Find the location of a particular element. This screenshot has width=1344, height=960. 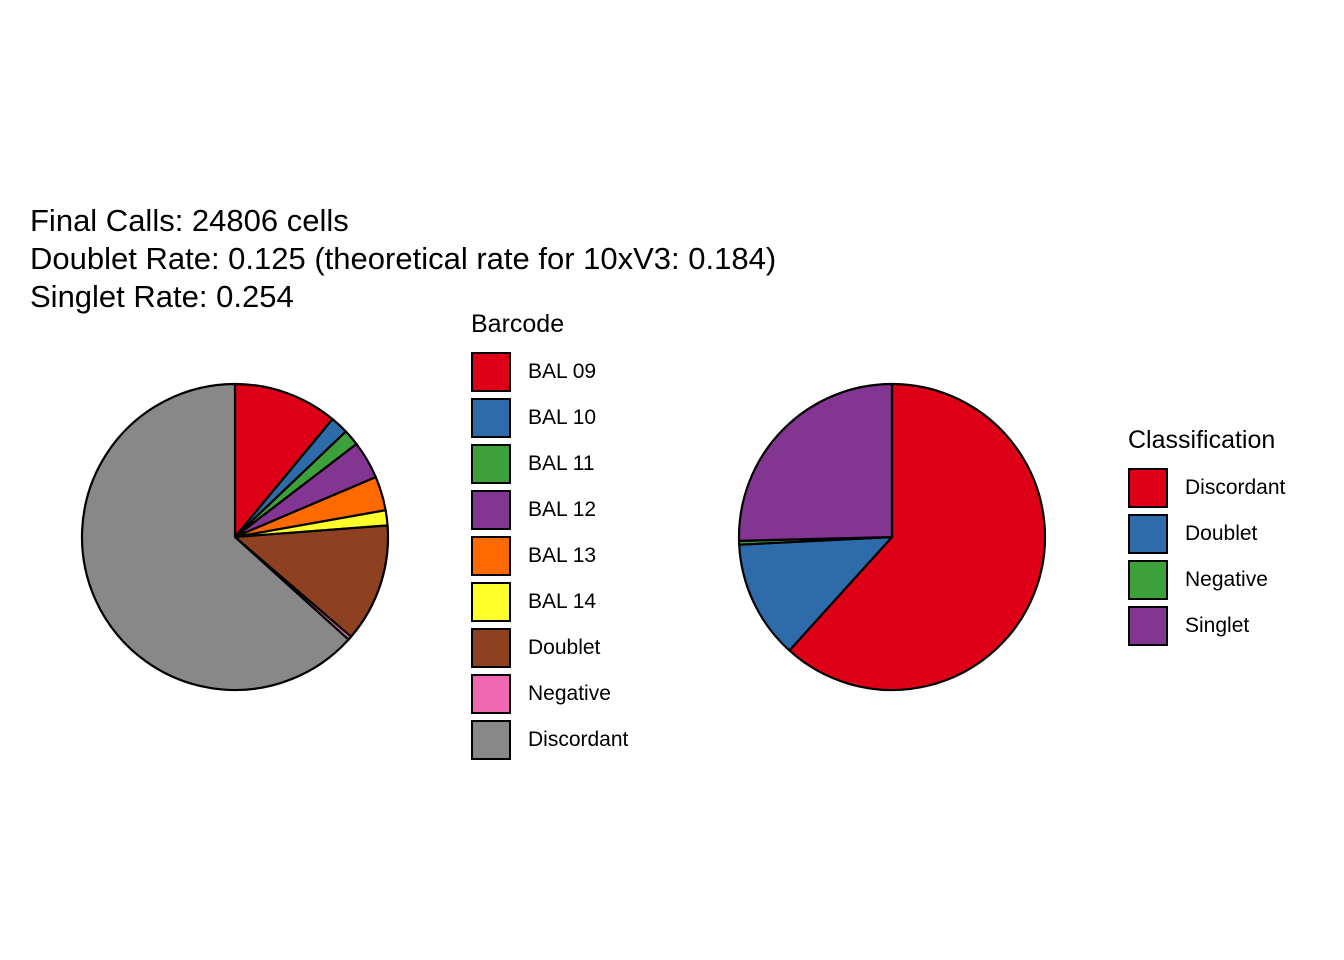

barcode-legend-item-bal-12: BAL 12 is located at coordinates (549, 510).